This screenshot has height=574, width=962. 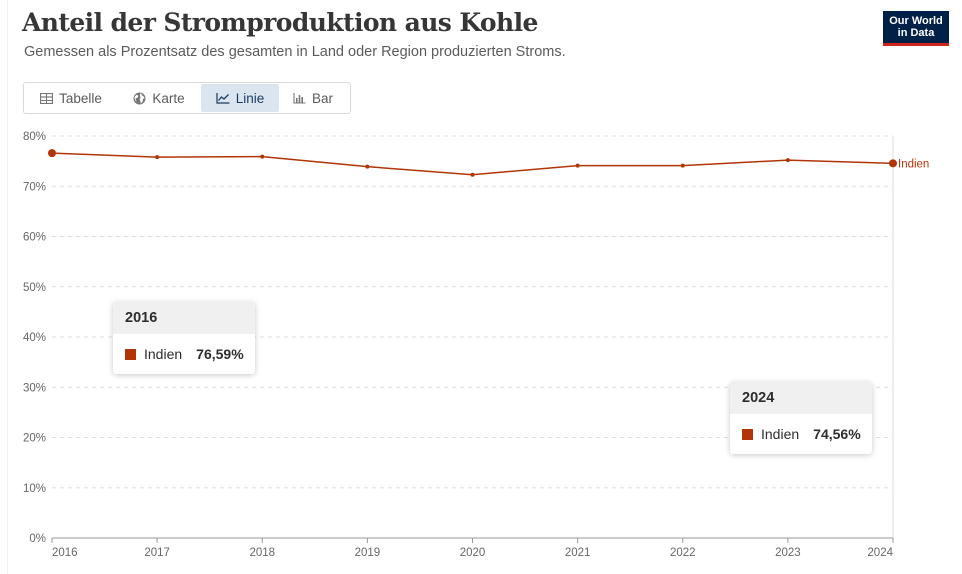 I want to click on y-tick-label: 80%, so click(x=34, y=137).